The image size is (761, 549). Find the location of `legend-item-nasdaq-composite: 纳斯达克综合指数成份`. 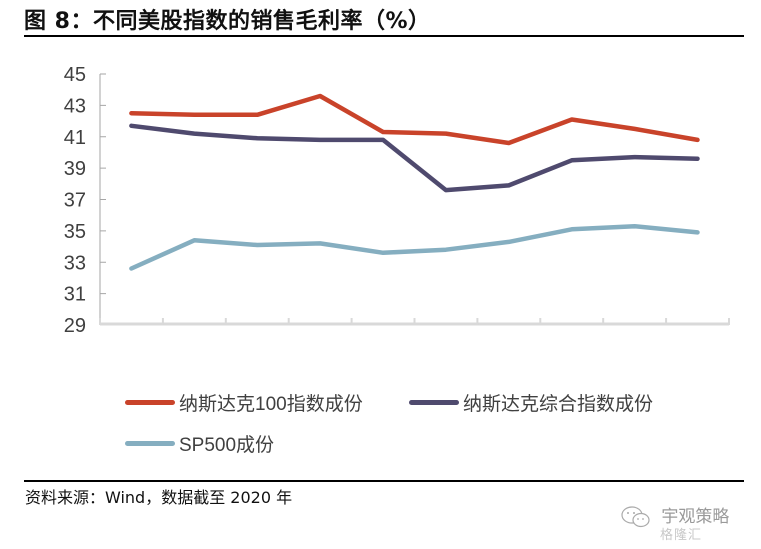

legend-item-nasdaq-composite: 纳斯达克综合指数成份 is located at coordinates (531, 402).